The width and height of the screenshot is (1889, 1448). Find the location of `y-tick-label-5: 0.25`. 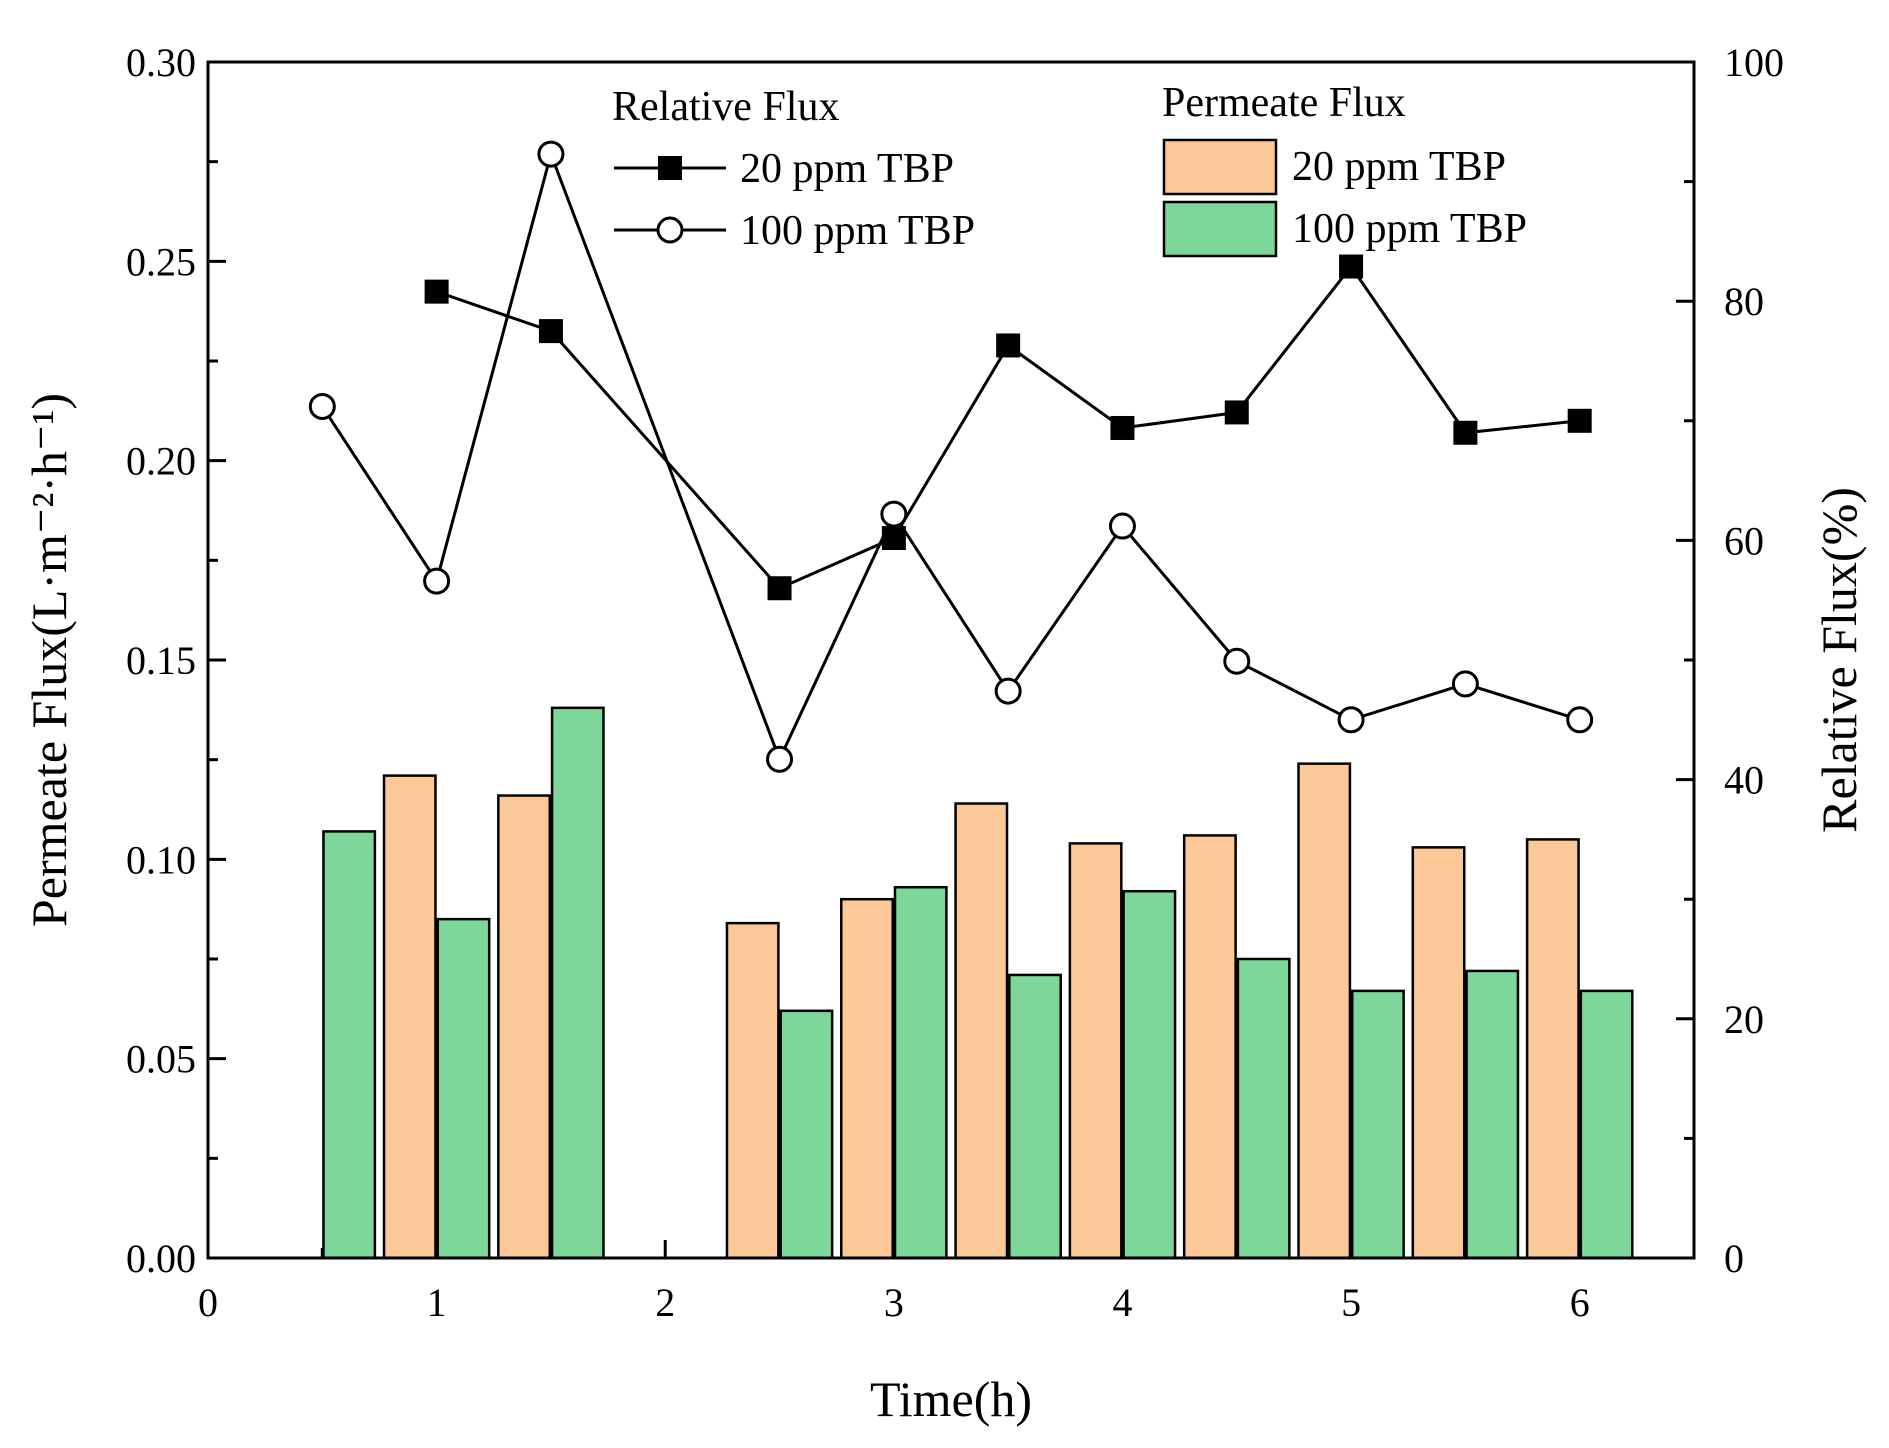

y-tick-label-5: 0.25 is located at coordinates (161, 261).